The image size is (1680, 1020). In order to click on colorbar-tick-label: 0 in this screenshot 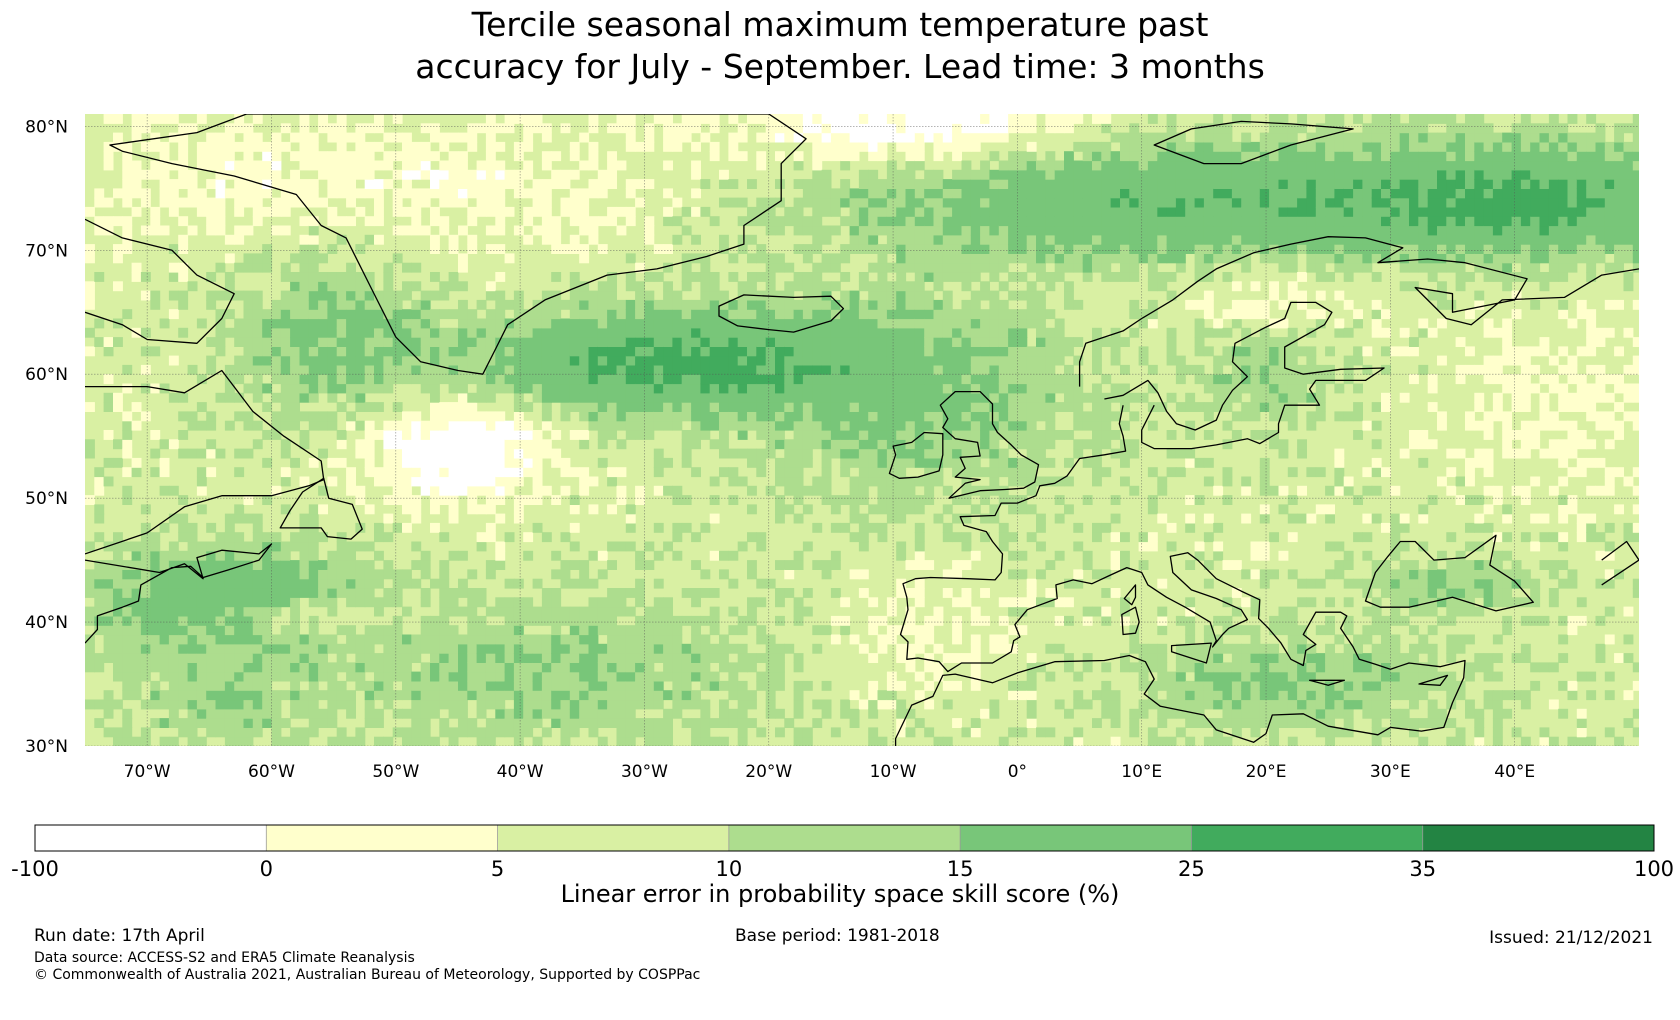, I will do `click(266, 869)`.